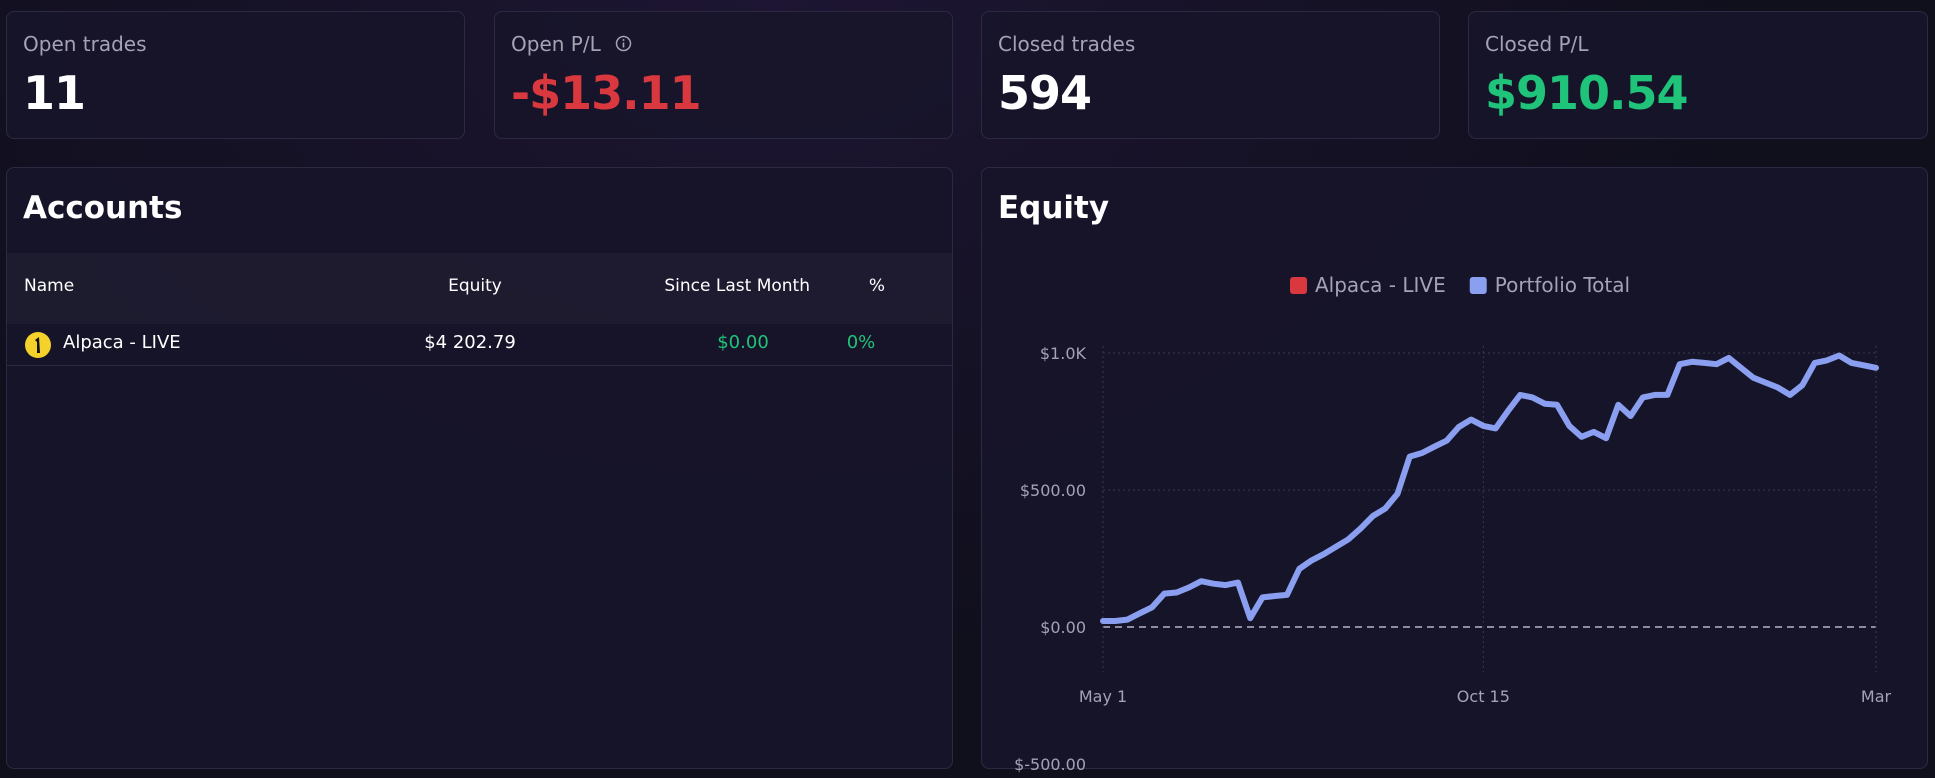 This screenshot has width=1935, height=778. What do you see at coordinates (1054, 208) in the screenshot?
I see `panel-title: Equity` at bounding box center [1054, 208].